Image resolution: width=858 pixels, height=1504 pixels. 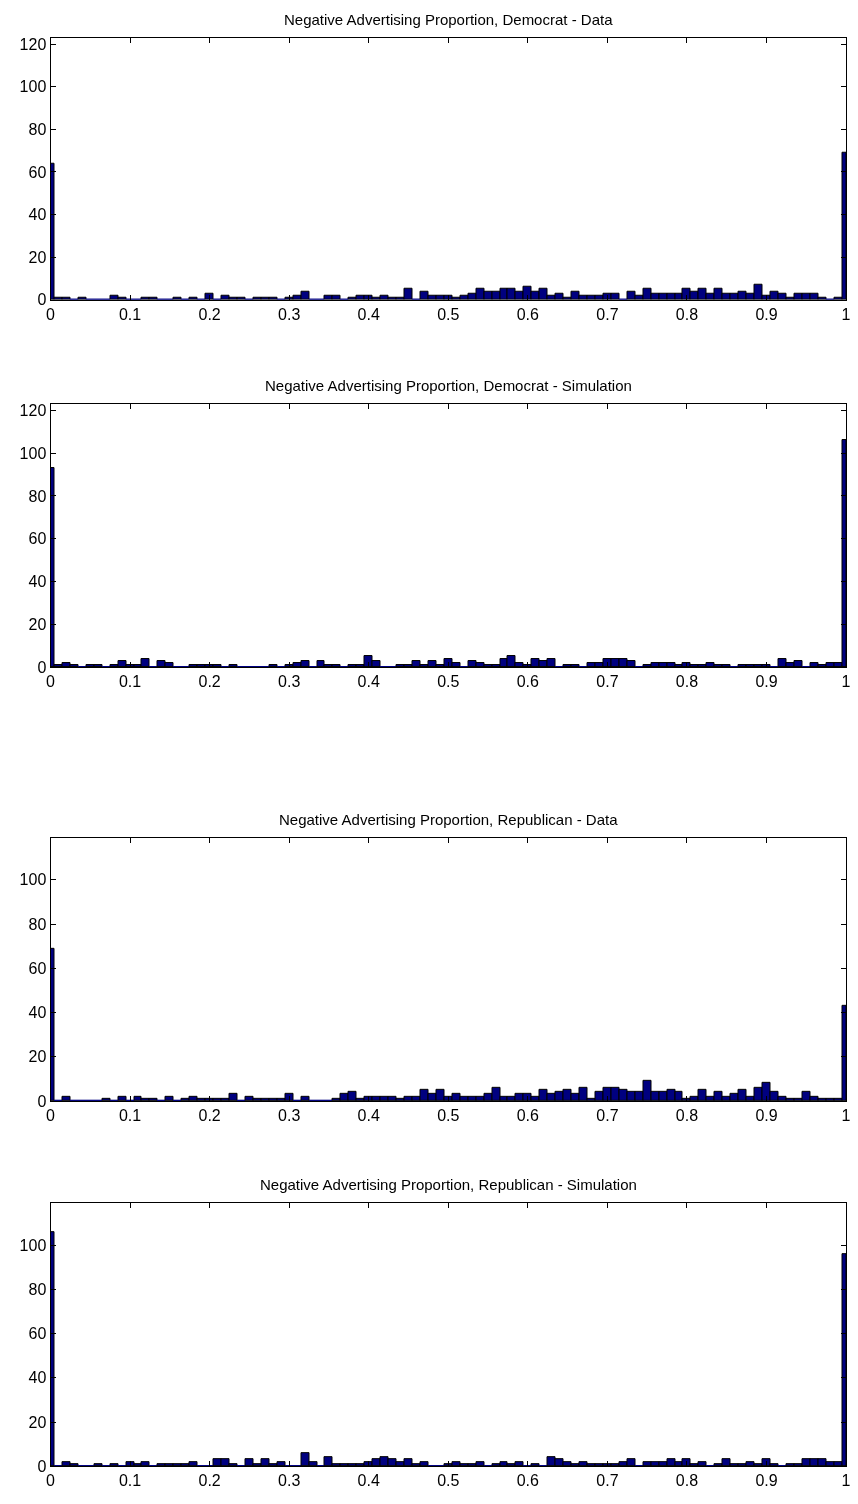 What do you see at coordinates (448, 385) in the screenshot?
I see `chart-title: Negative Advertising Proportion, Democrat - Simulation` at bounding box center [448, 385].